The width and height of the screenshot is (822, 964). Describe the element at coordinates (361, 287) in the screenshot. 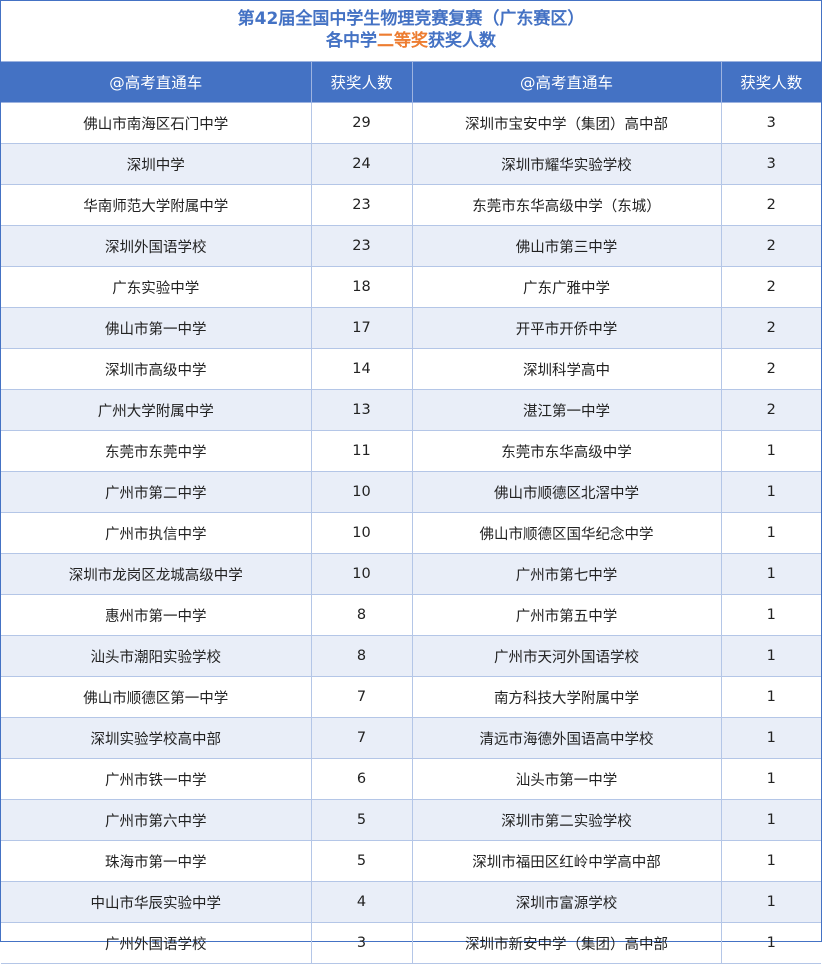

I see `count-cell: 18` at that location.